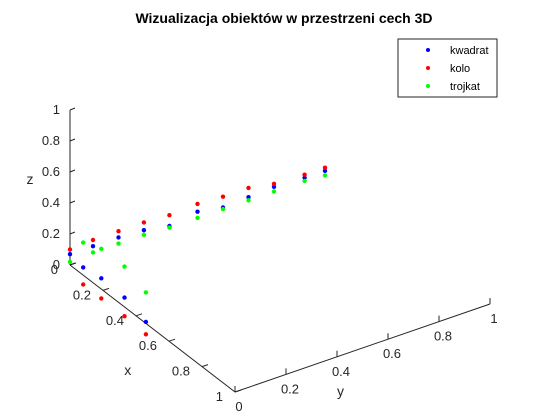 Image resolution: width=560 pixels, height=420 pixels. I want to click on z-tick-label: 1, so click(56, 109).